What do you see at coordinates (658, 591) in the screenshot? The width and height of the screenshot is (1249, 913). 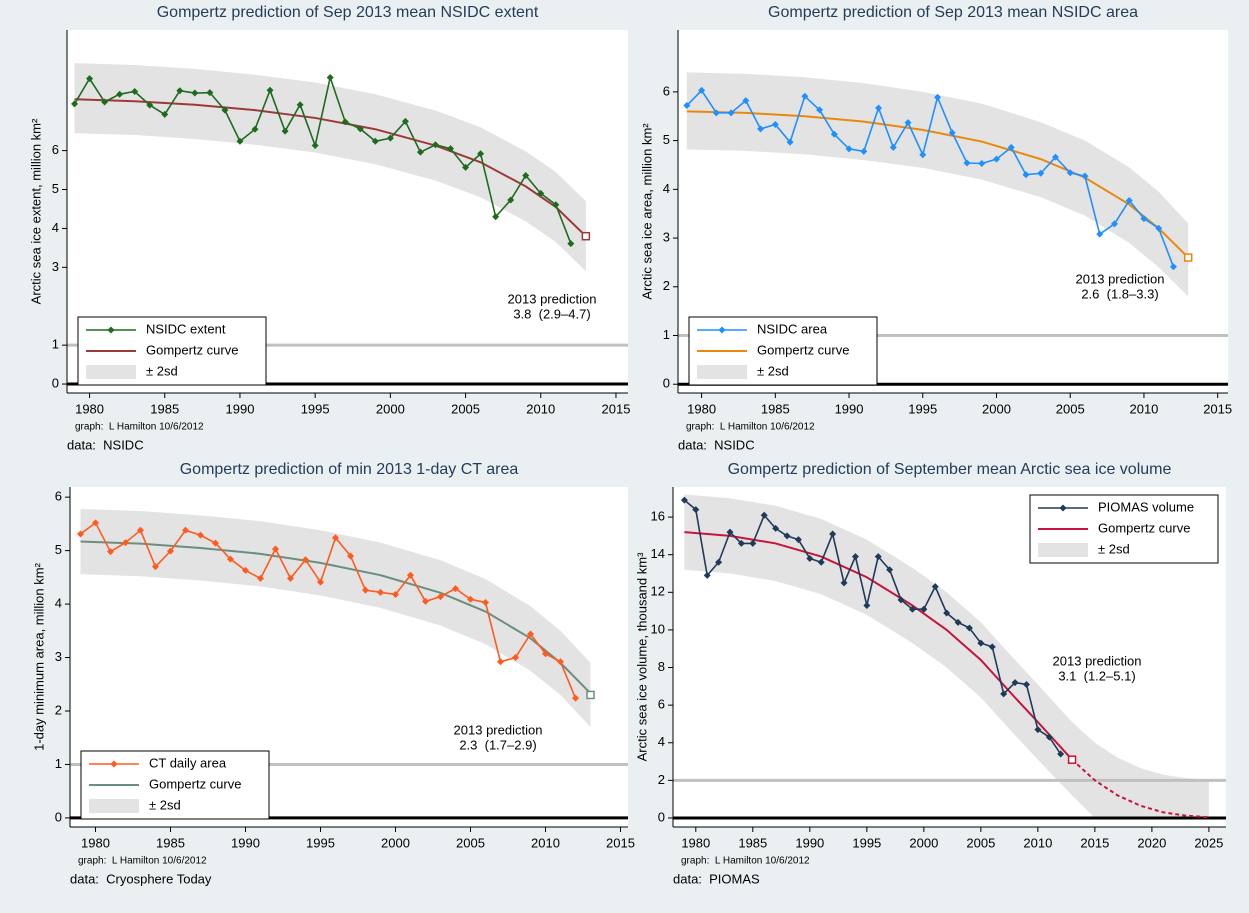 I see `y-tick-label: 12` at bounding box center [658, 591].